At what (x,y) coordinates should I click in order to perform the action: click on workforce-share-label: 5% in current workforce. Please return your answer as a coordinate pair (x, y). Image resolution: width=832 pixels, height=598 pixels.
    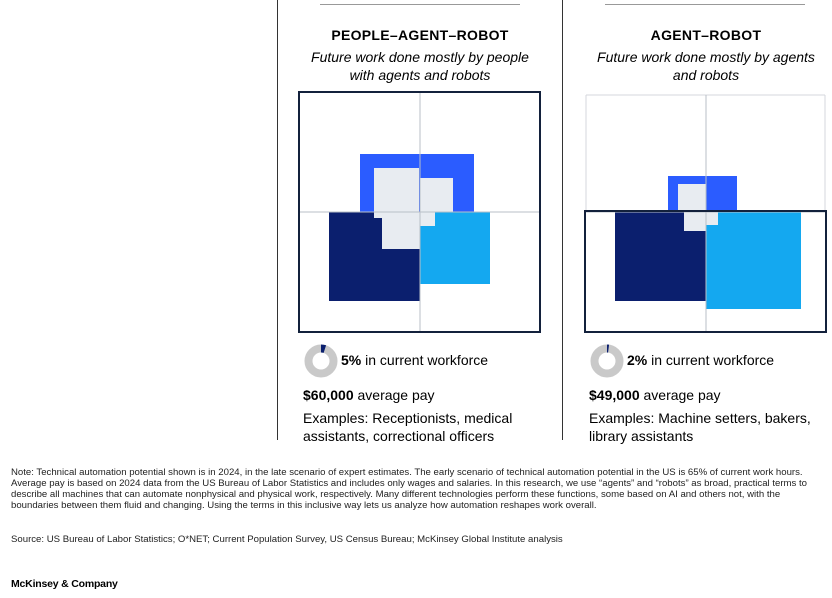
    Looking at the image, I should click on (415, 360).